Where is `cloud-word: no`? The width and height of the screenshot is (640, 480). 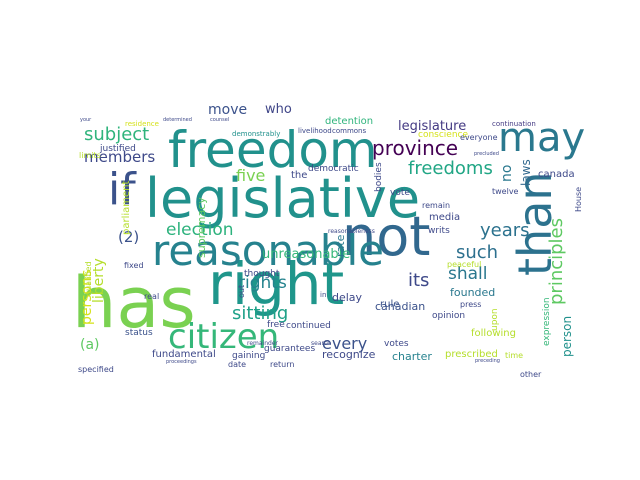
cloud-word: no is located at coordinates (507, 173).